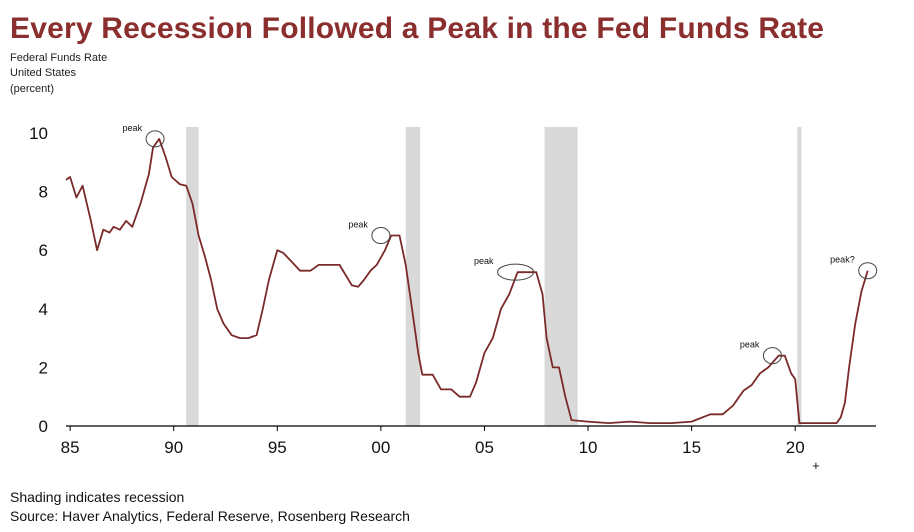  What do you see at coordinates (38, 133) in the screenshot?
I see `y-tick-label: 10` at bounding box center [38, 133].